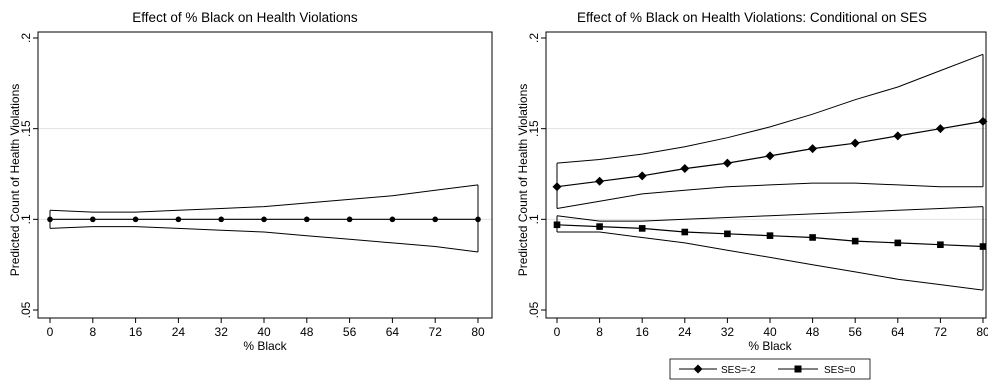 The height and width of the screenshot is (381, 988). Describe the element at coordinates (245, 17) in the screenshot. I see `chart-title: Effect of % Black on Health Violations` at that location.